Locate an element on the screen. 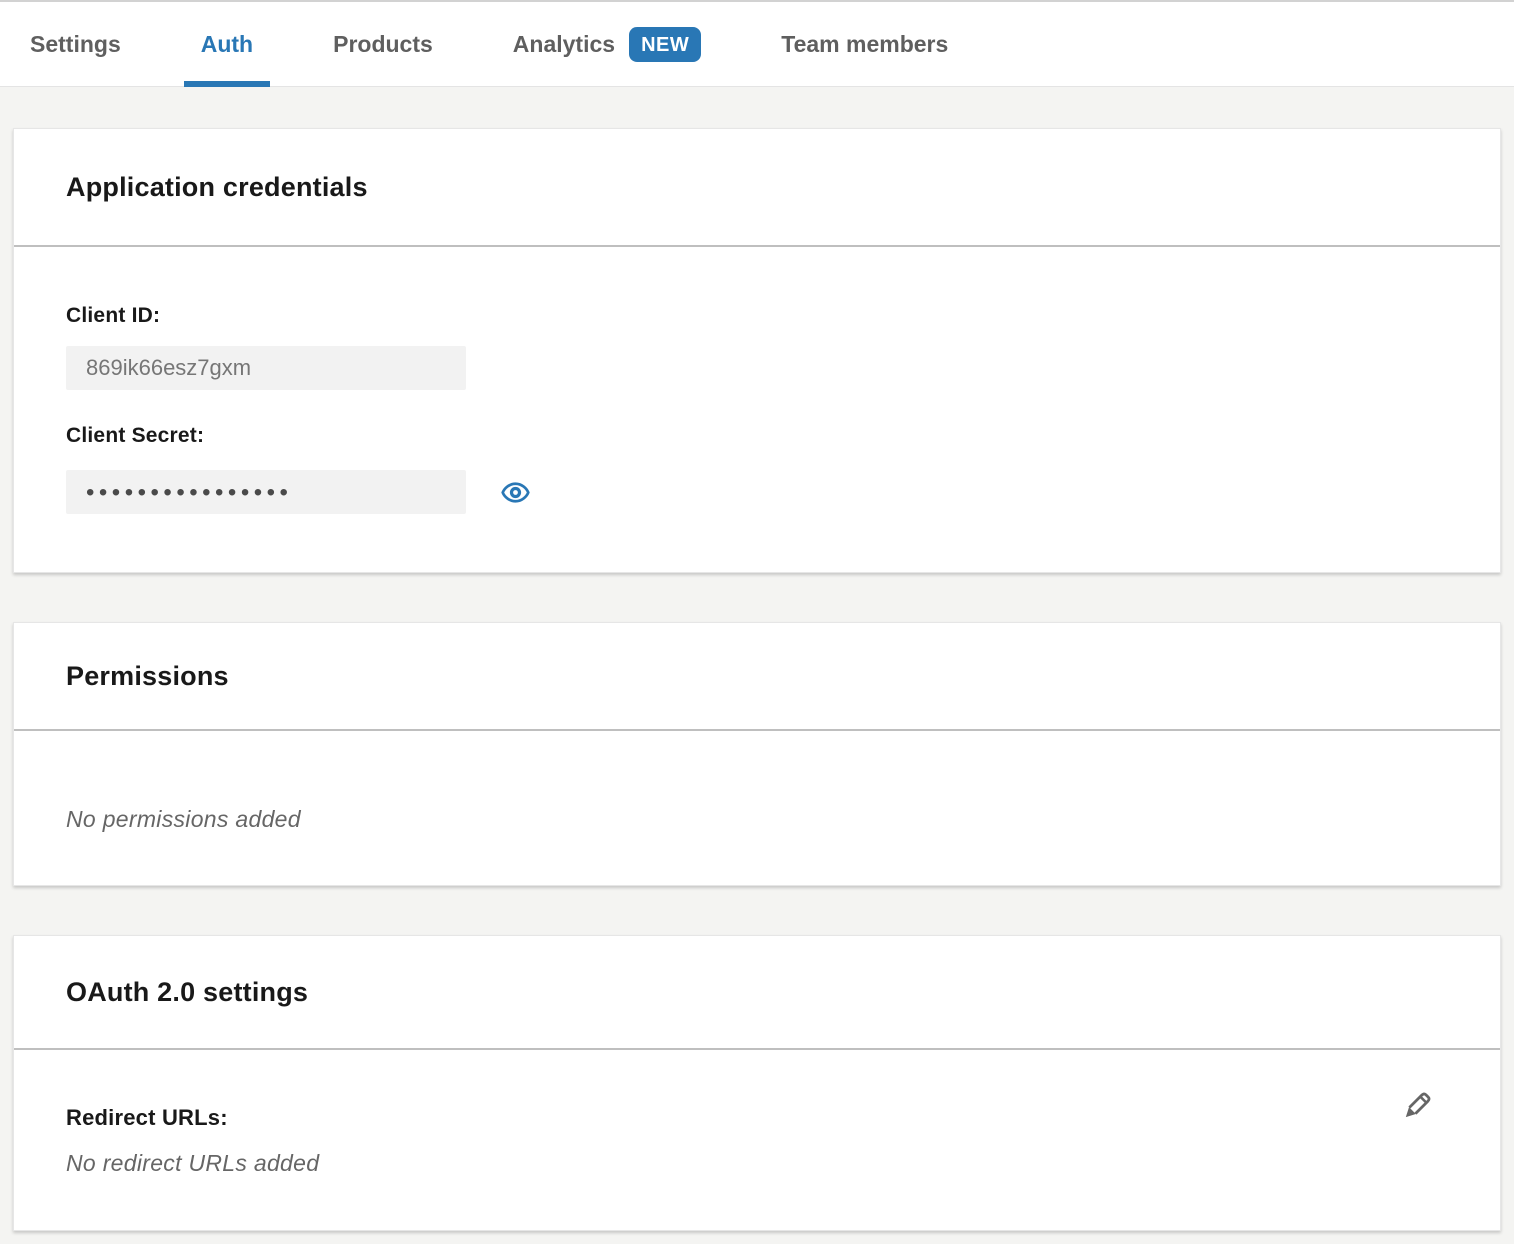  redirect-urls-empty-text: No redirect URLs added is located at coordinates (193, 1163).